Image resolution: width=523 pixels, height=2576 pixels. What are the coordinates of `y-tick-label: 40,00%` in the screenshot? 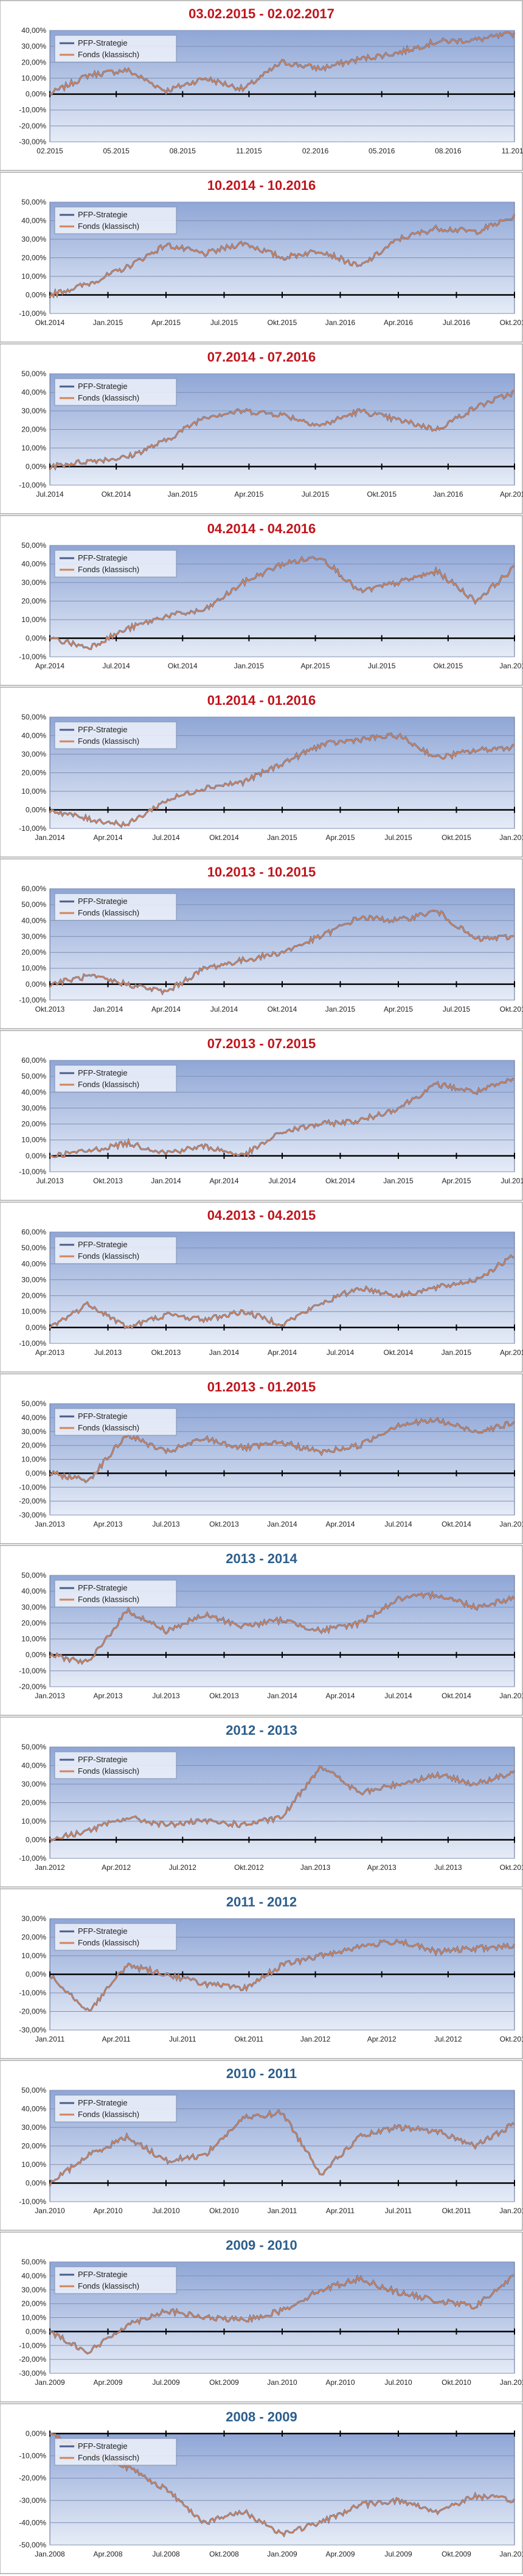 It's located at (34, 2276).